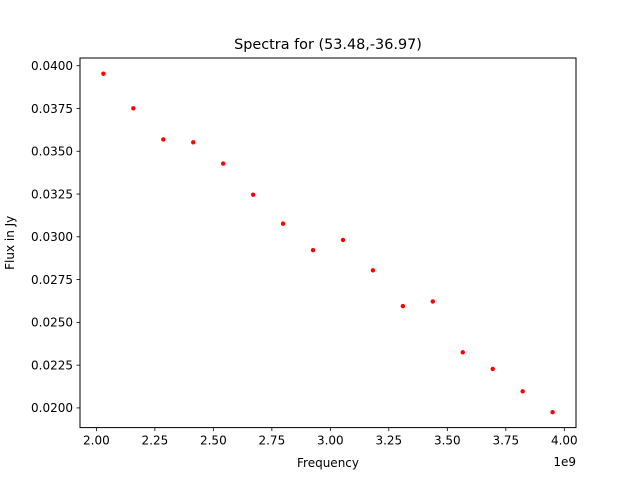 Image resolution: width=640 pixels, height=480 pixels. Describe the element at coordinates (96, 441) in the screenshot. I see `x-tick-label-0: 2.00` at that location.